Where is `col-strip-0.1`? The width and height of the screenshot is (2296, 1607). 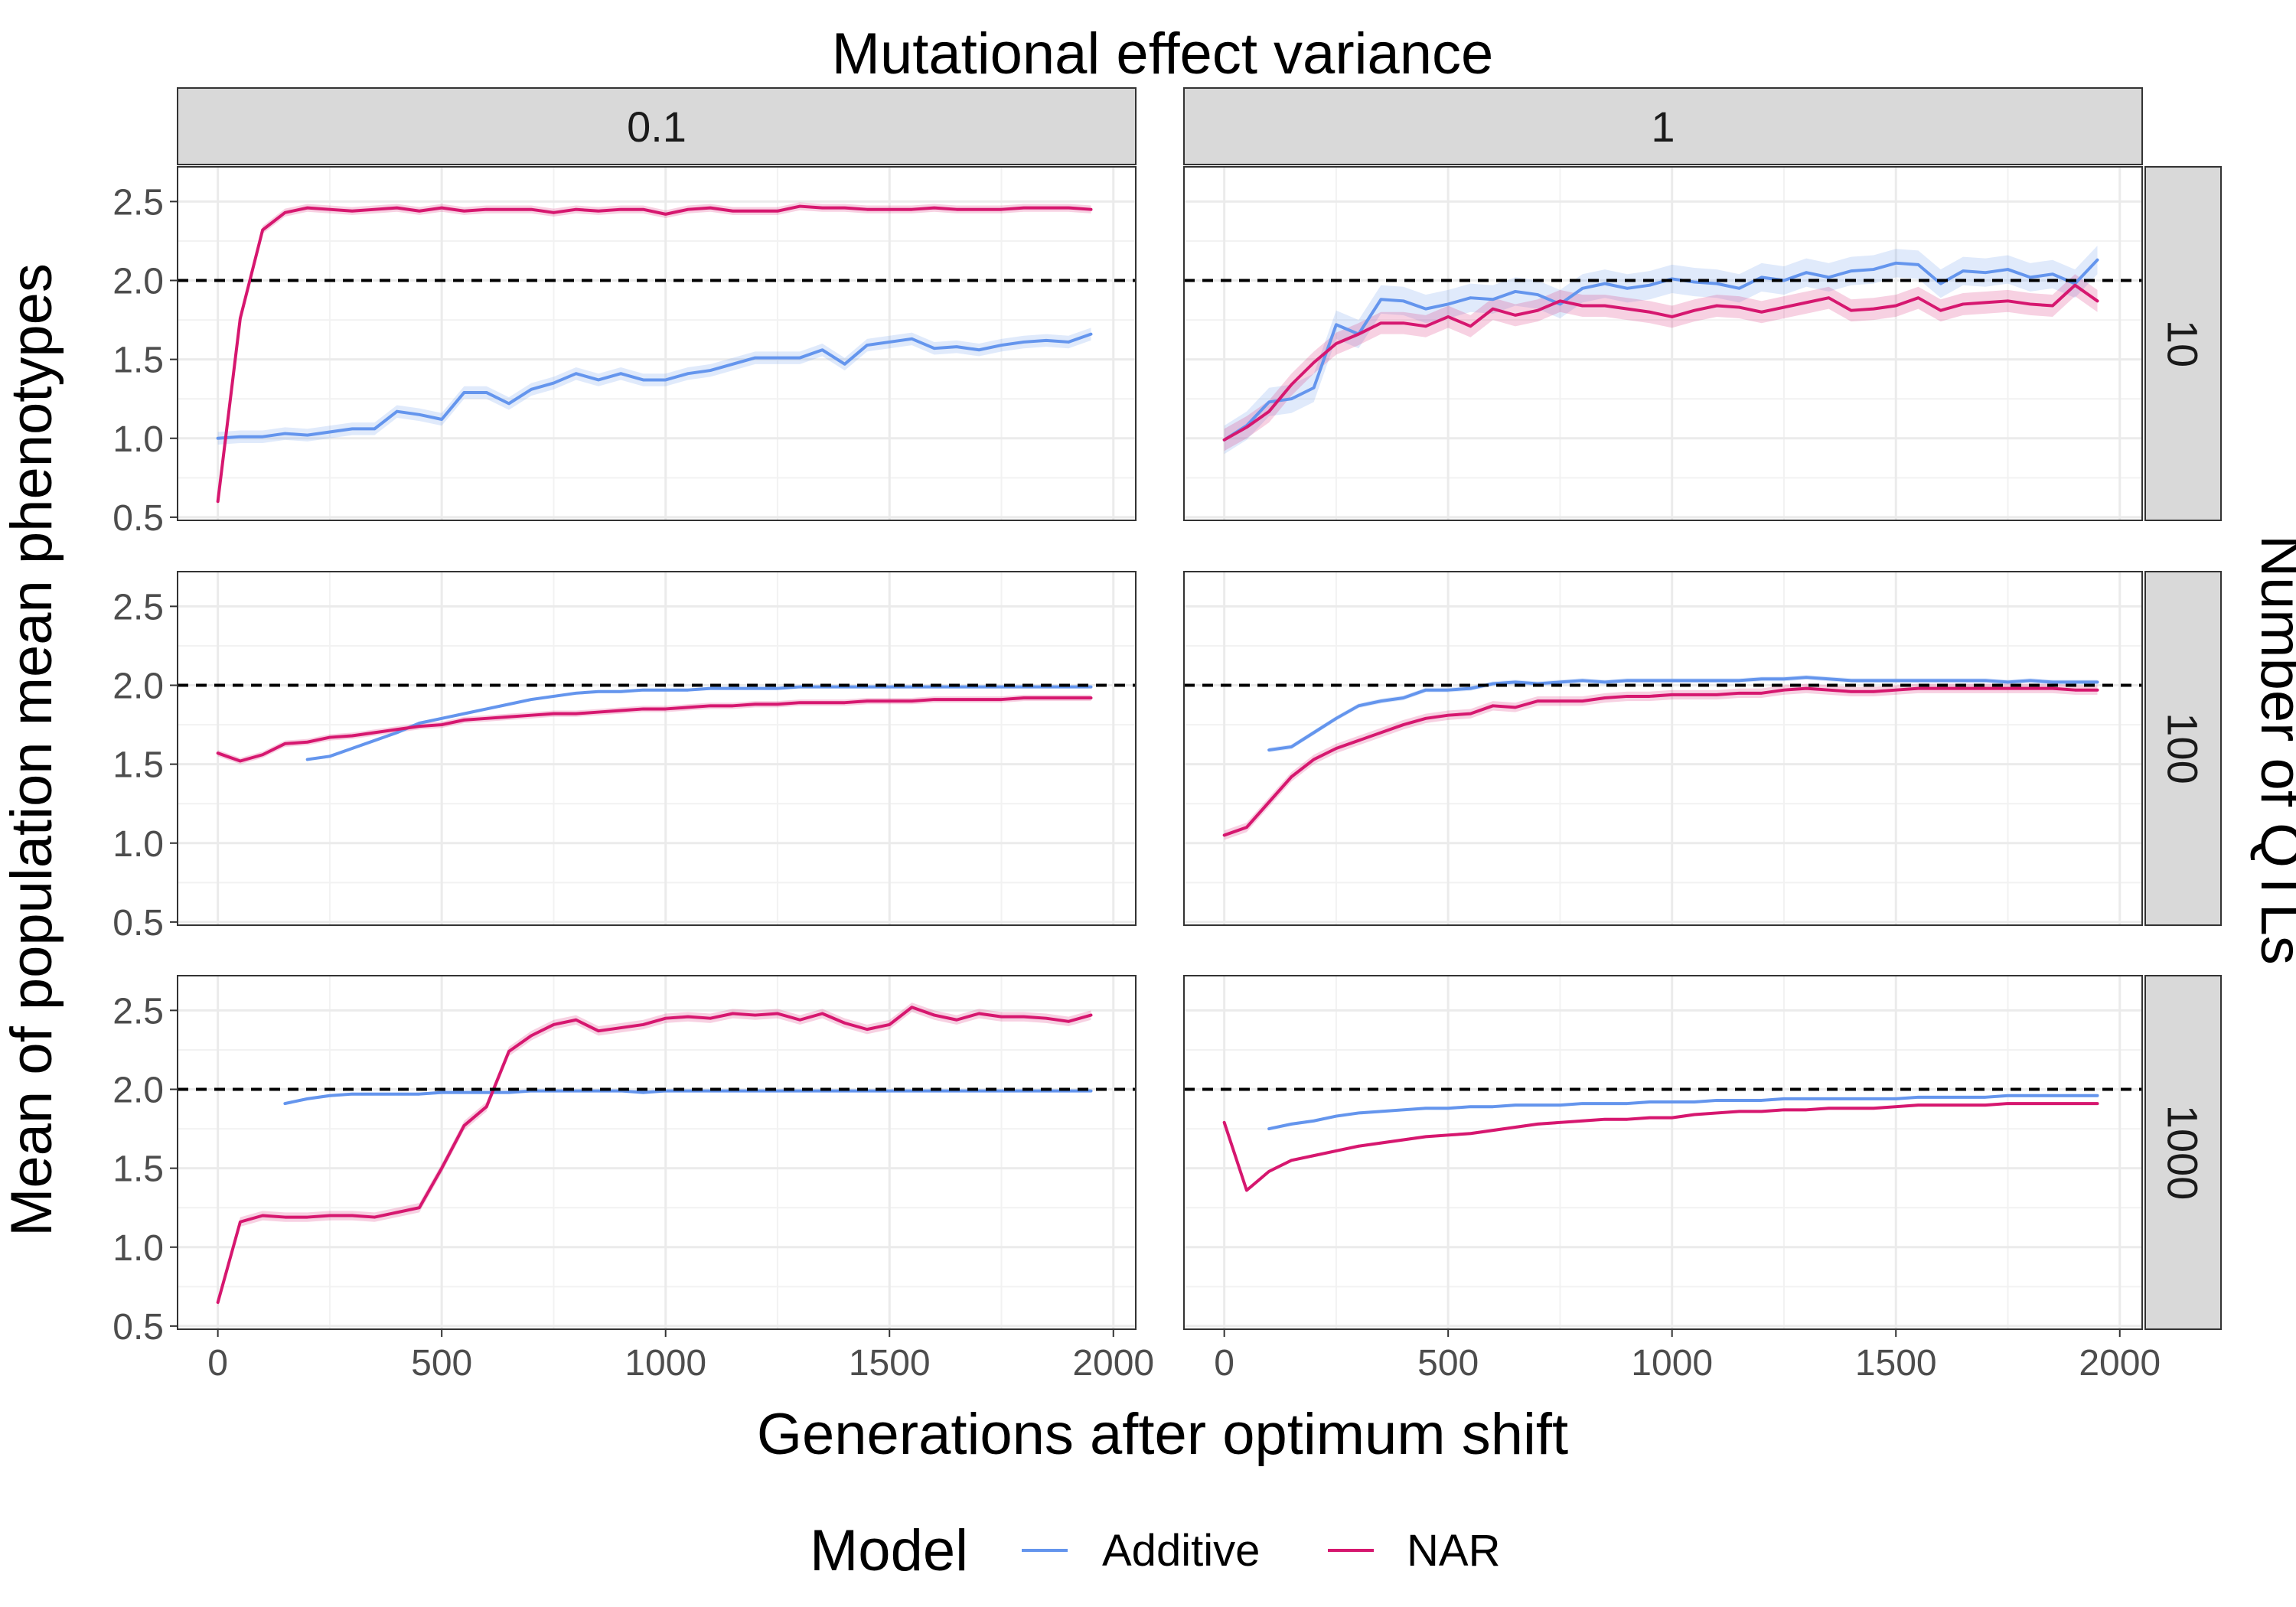
col-strip-0.1 is located at coordinates (657, 126).